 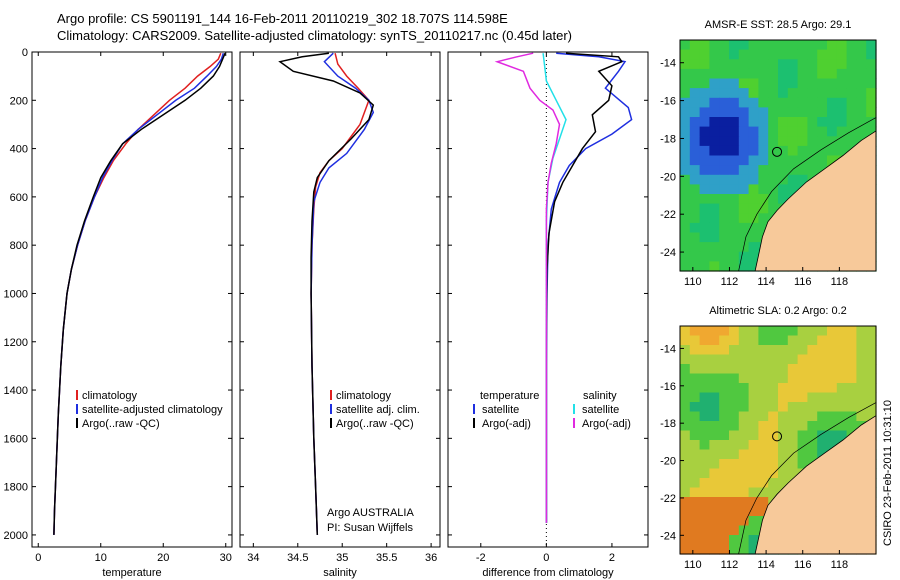 What do you see at coordinates (803, 282) in the screenshot?
I see `map-x-tick-label: 116` at bounding box center [803, 282].